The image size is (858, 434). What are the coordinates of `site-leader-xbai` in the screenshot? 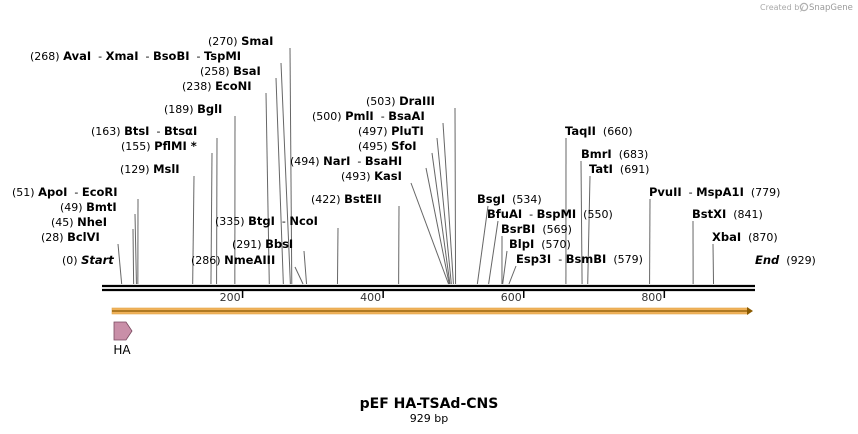 It's located at (713, 264).